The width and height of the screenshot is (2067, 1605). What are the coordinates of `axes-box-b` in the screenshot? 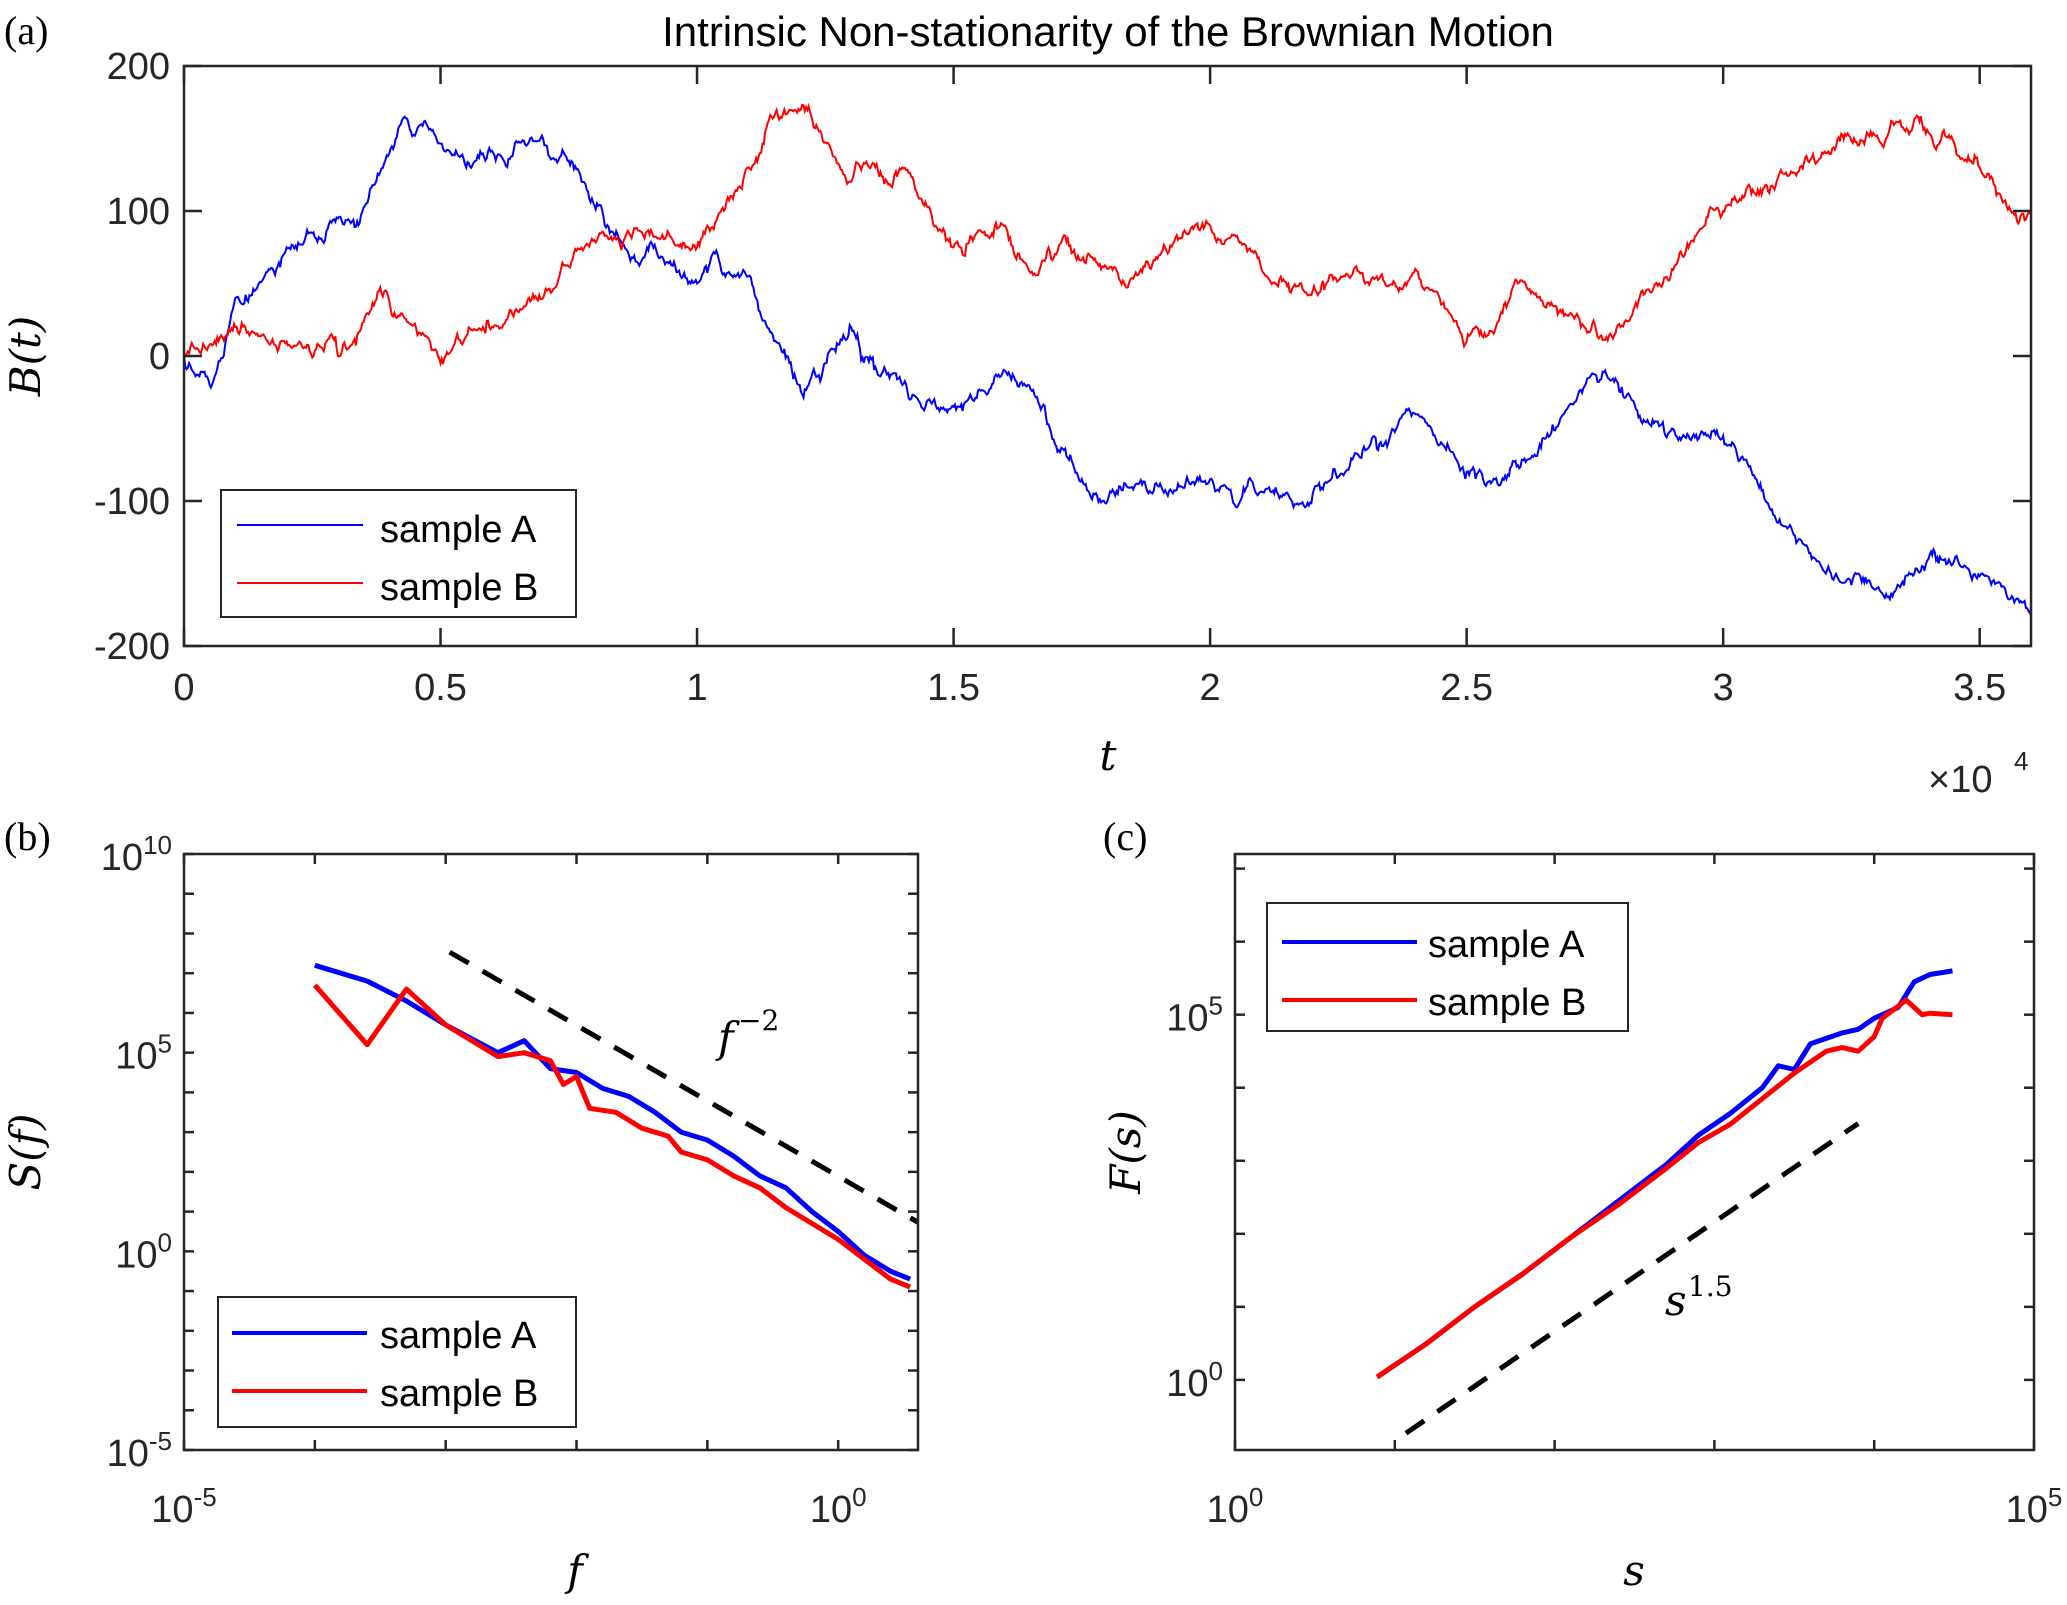 It's located at (551, 1152).